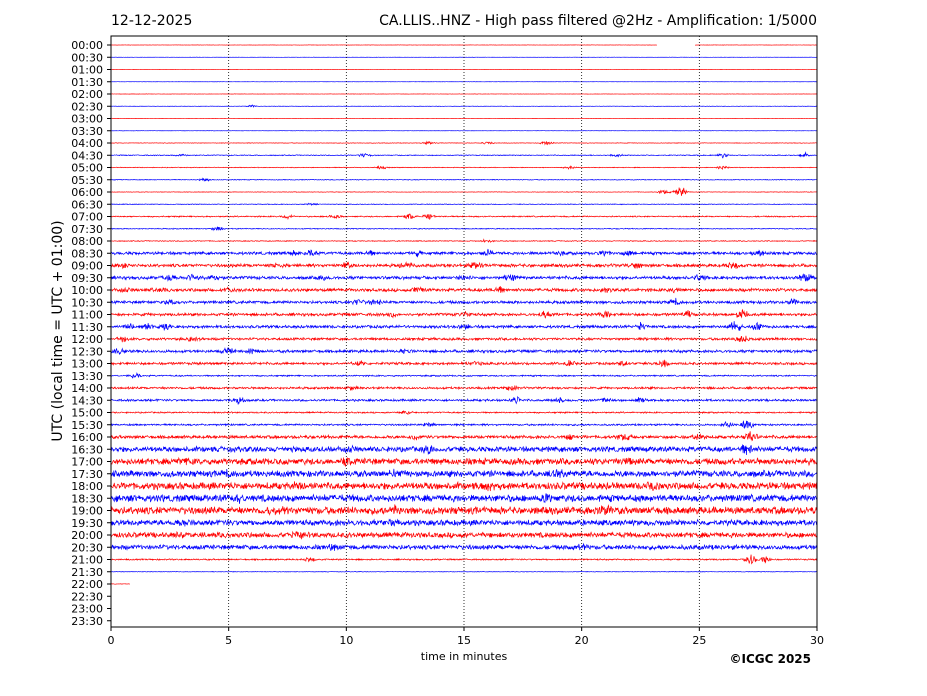  What do you see at coordinates (770, 659) in the screenshot?
I see `copyright-label: ©ICGC 2025` at bounding box center [770, 659].